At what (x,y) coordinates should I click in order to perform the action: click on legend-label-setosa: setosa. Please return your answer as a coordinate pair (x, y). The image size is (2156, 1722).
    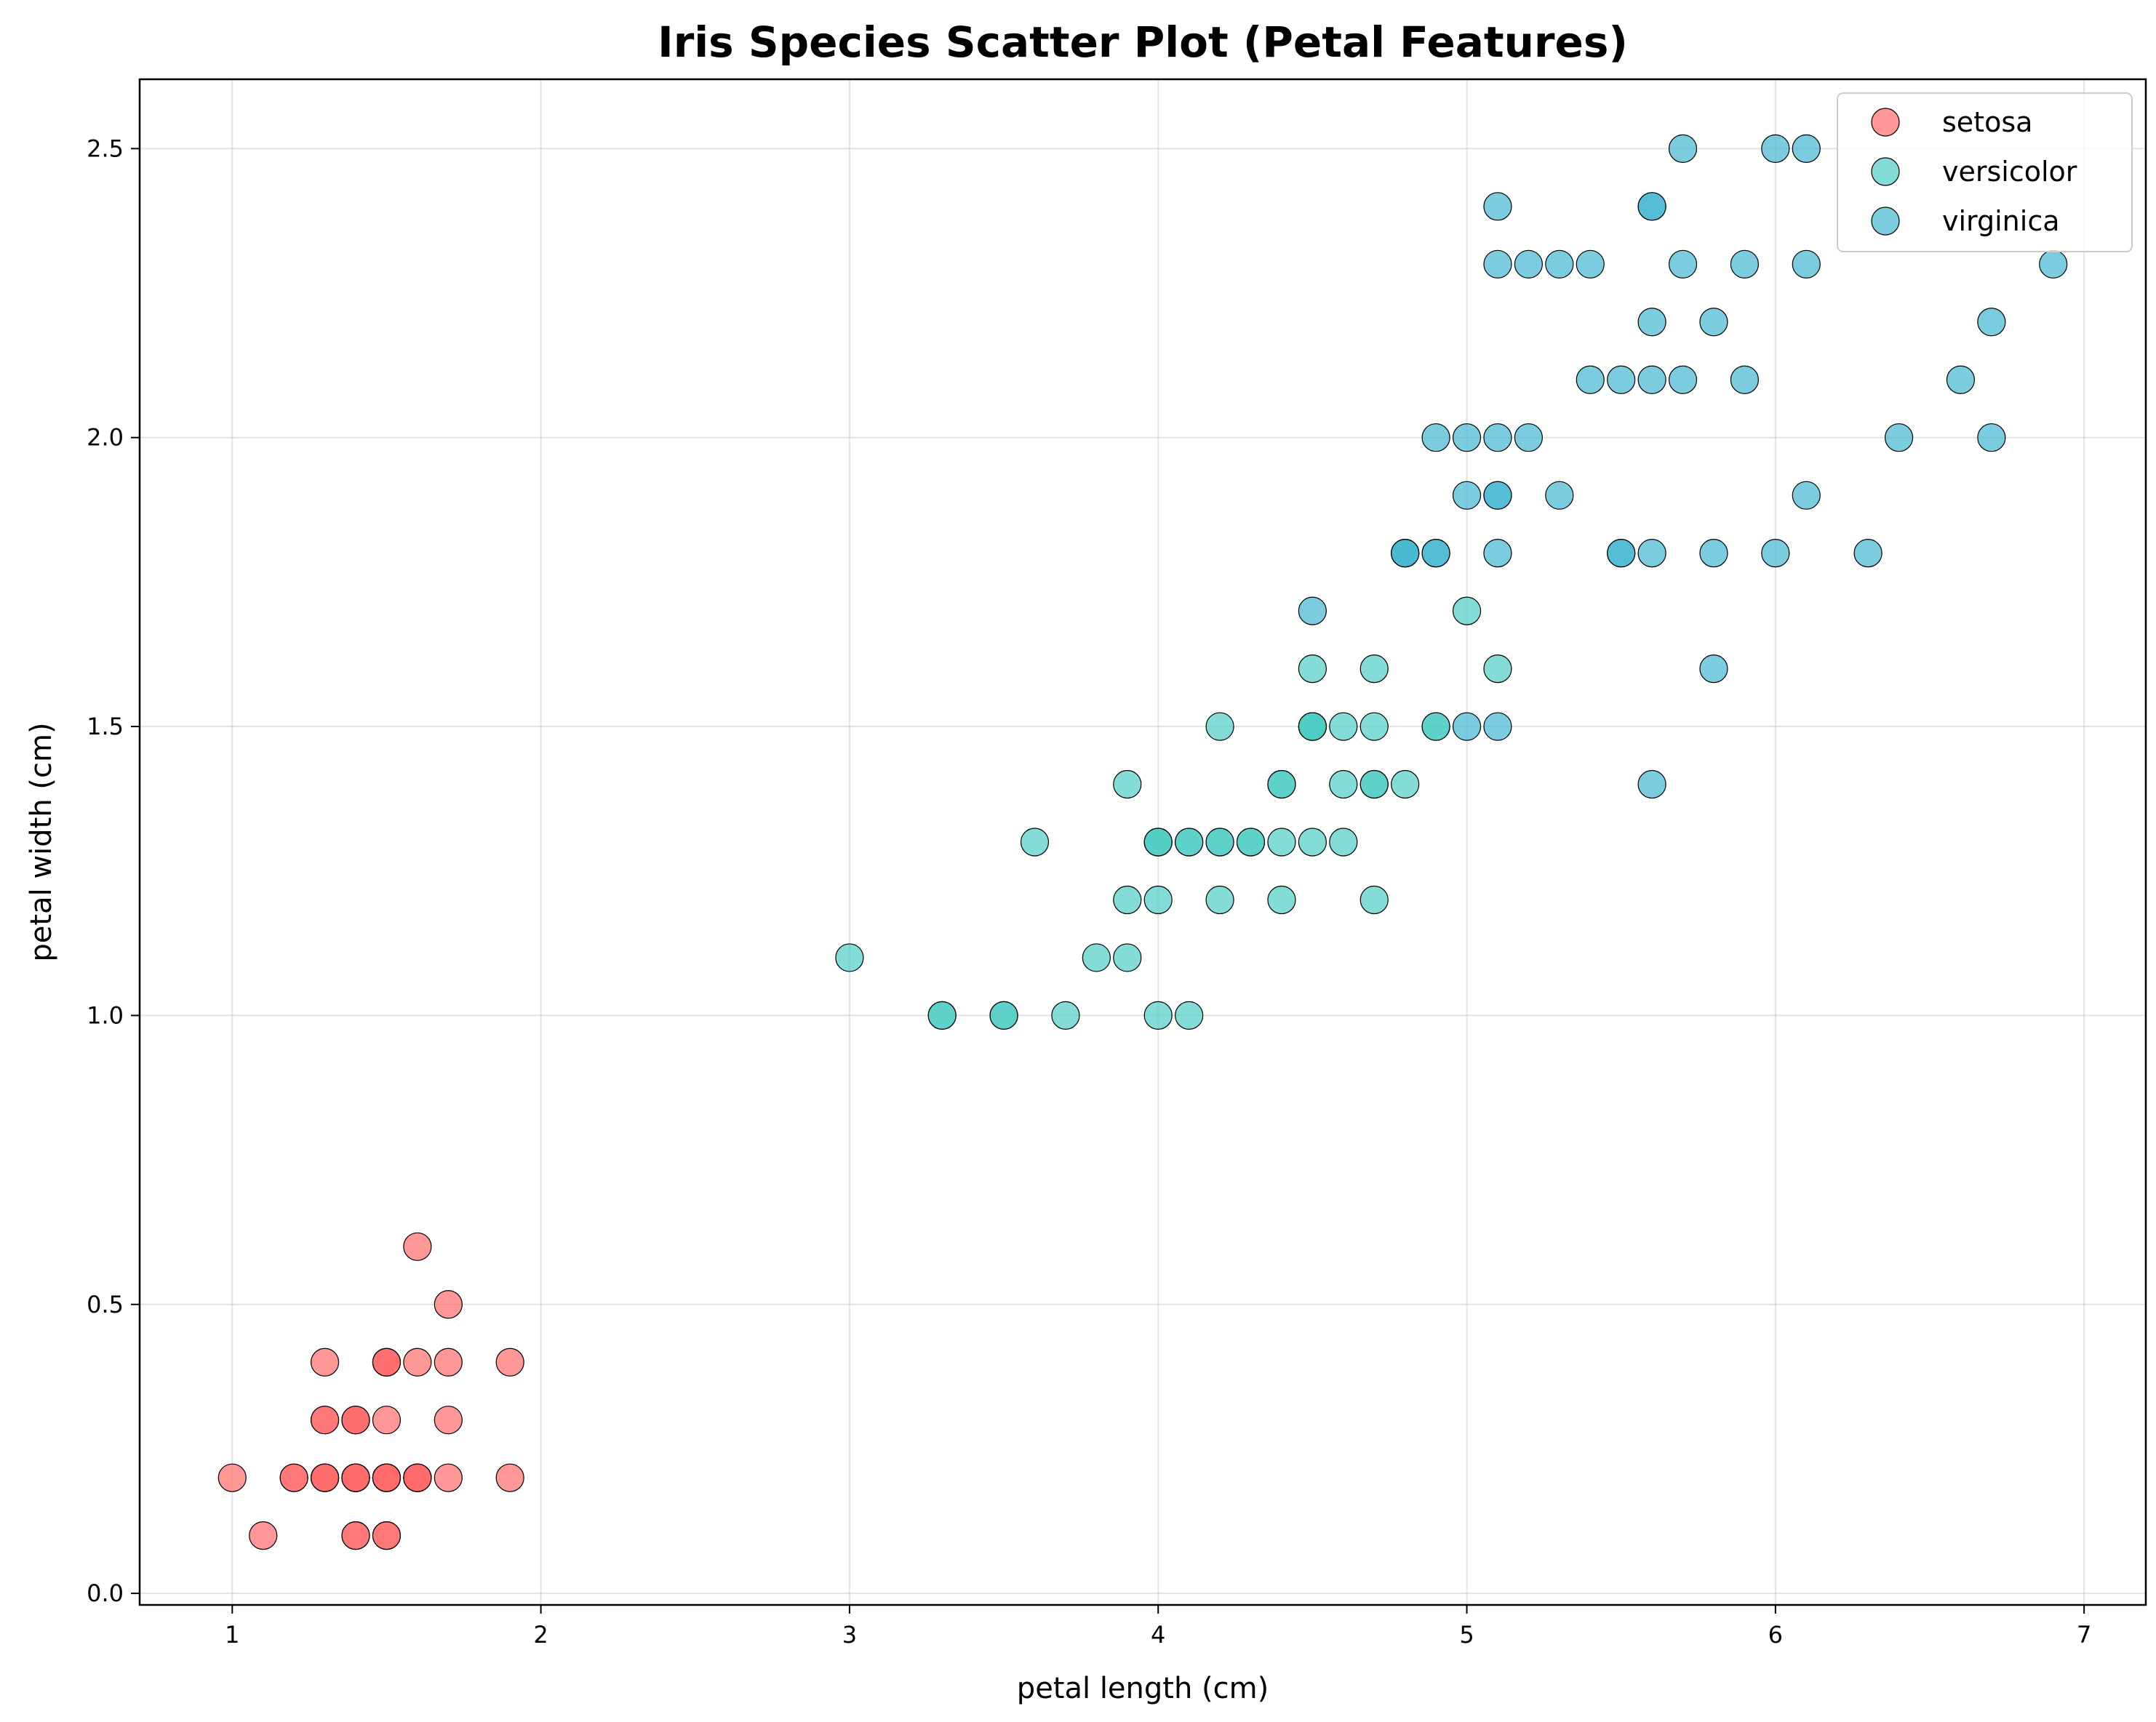
    Looking at the image, I should click on (1987, 122).